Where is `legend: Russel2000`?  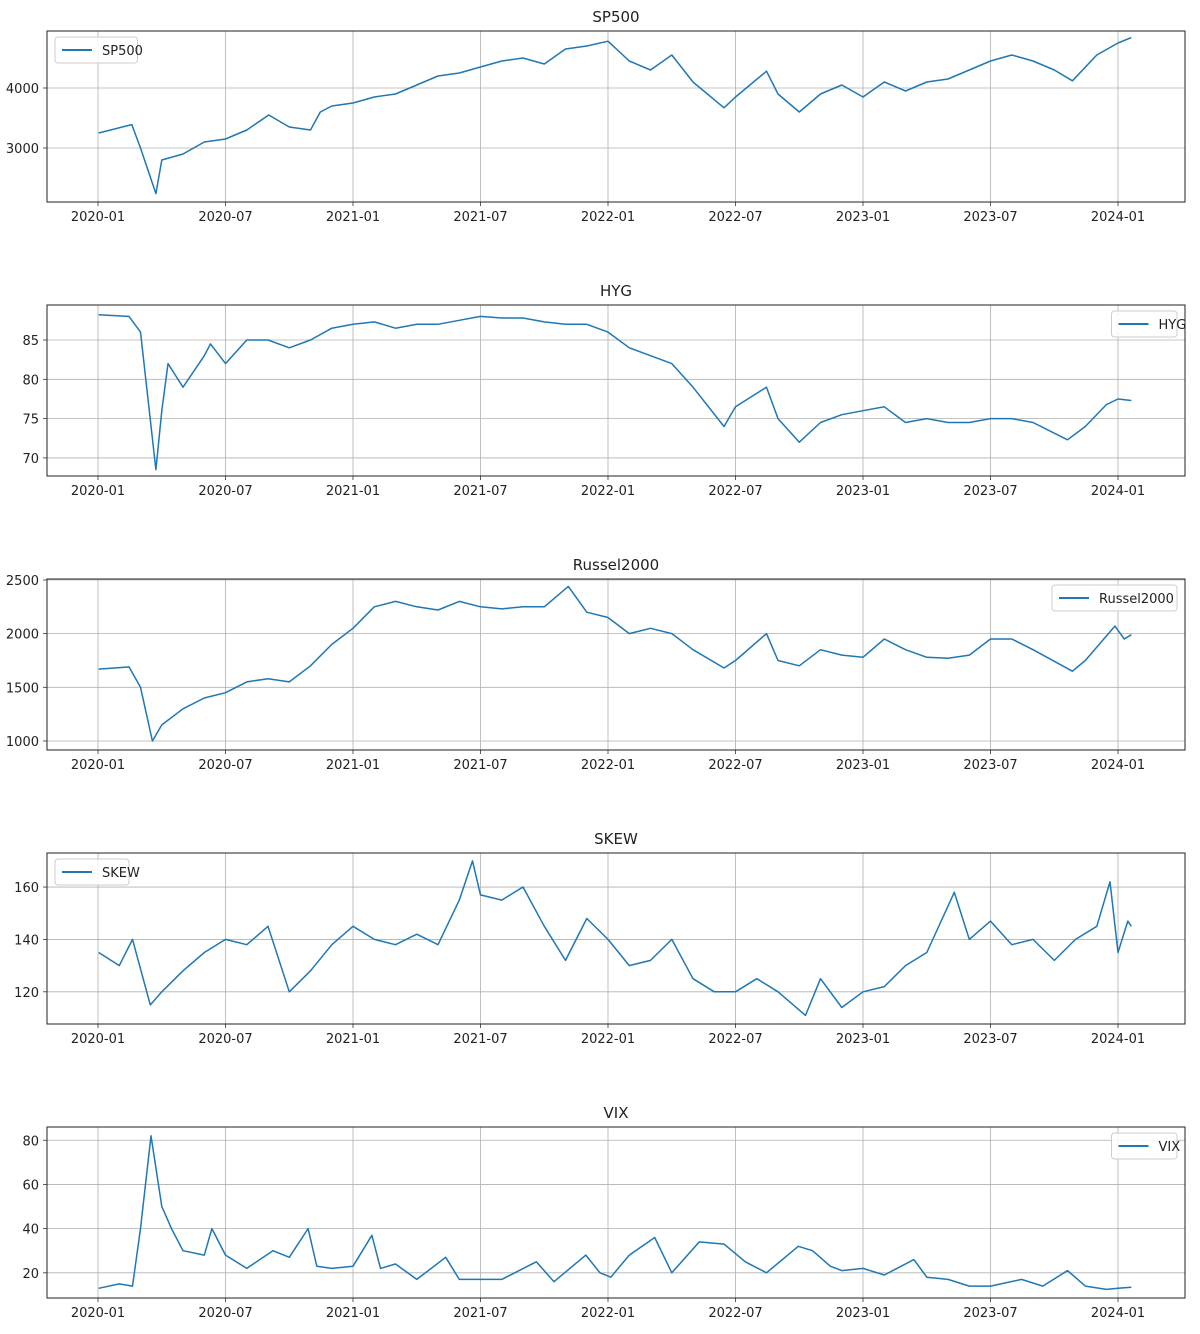
legend: Russel2000 is located at coordinates (1114, 598).